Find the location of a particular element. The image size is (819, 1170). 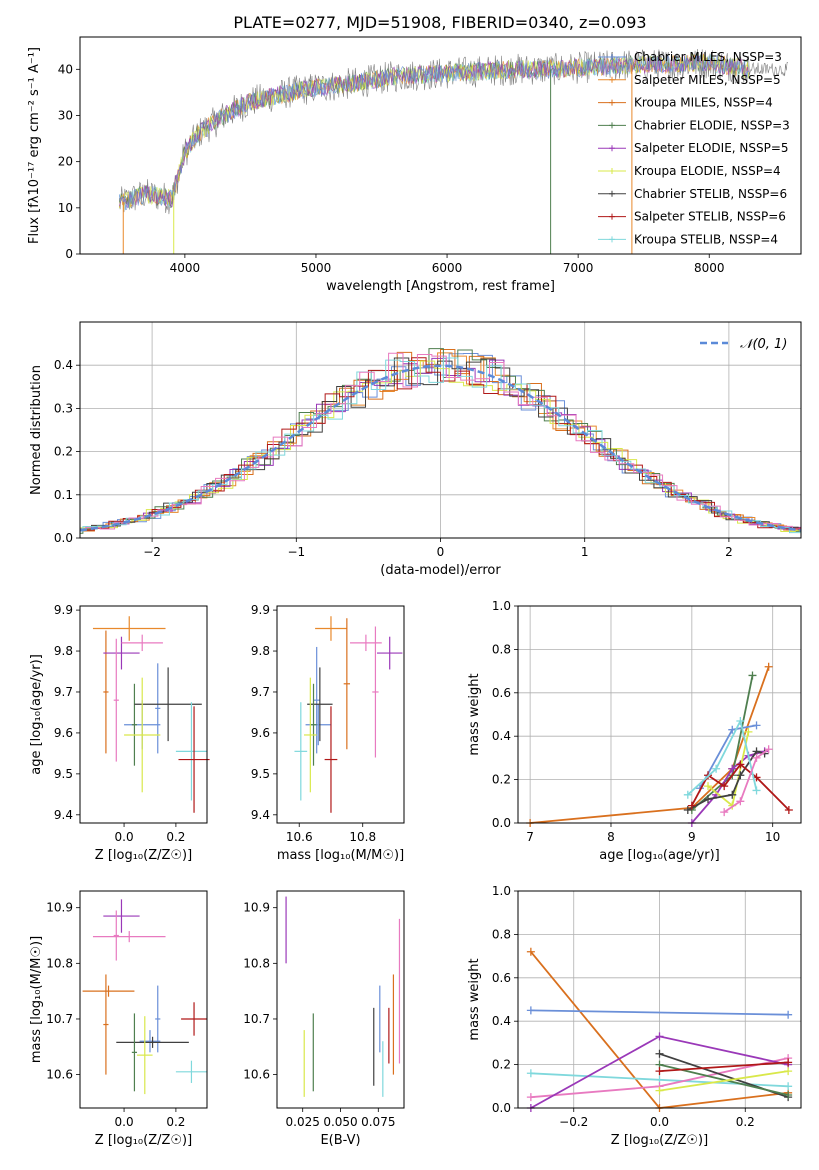

y-tick-label: 0.3 is located at coordinates (63, 408).